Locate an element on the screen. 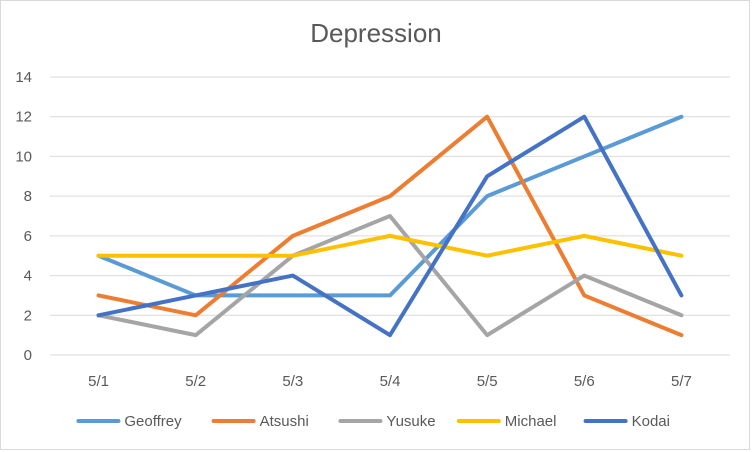 The width and height of the screenshot is (752, 452). legend-item-yusuke: Yusuke is located at coordinates (387, 421).